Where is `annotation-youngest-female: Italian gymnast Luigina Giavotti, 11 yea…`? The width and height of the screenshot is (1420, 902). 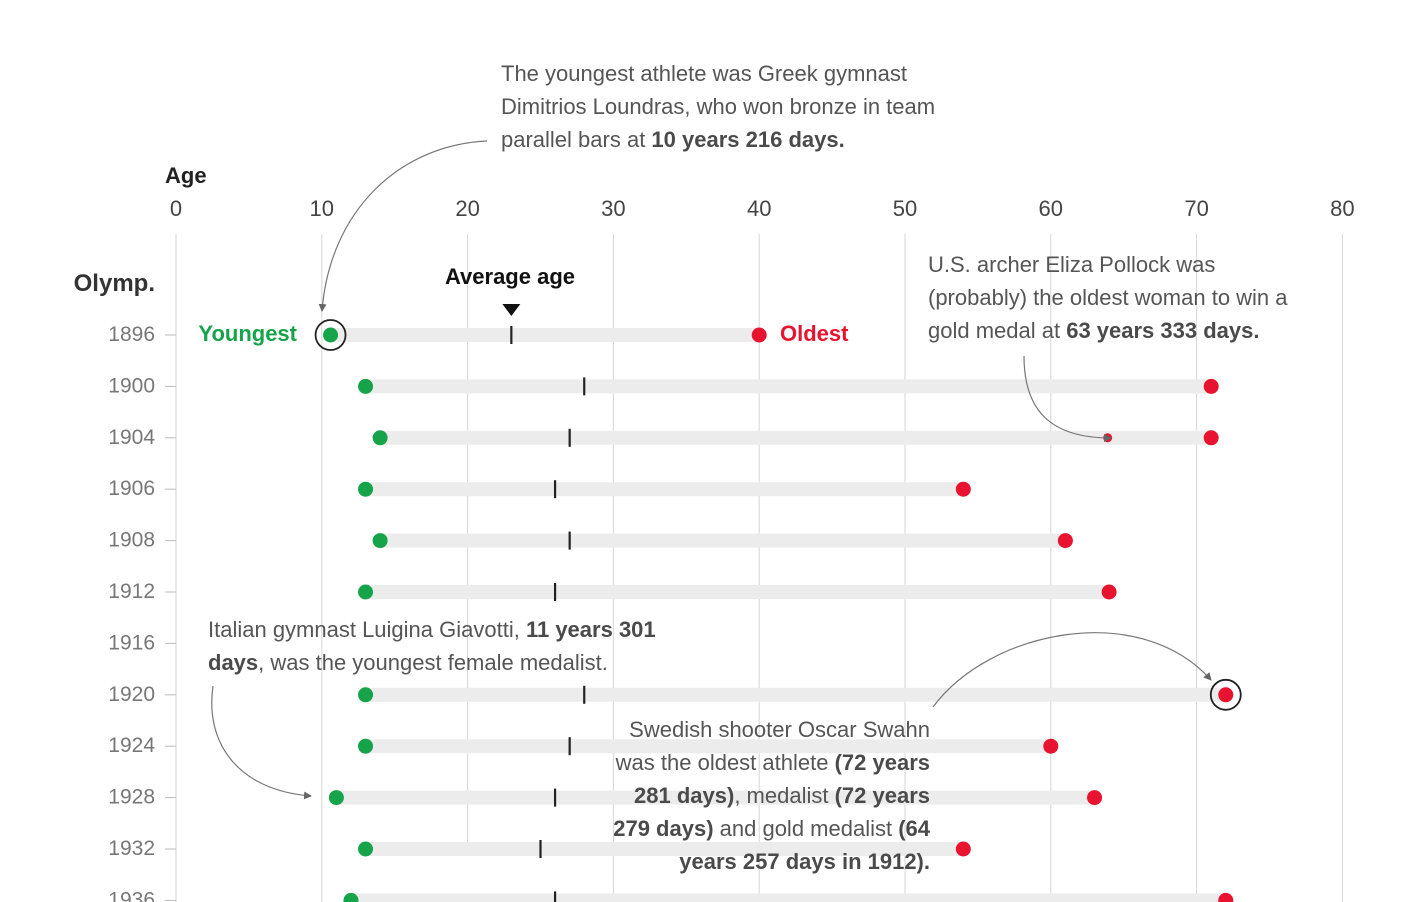 annotation-youngest-female: Italian gymnast Luigina Giavotti, 11 yea… is located at coordinates (468, 646).